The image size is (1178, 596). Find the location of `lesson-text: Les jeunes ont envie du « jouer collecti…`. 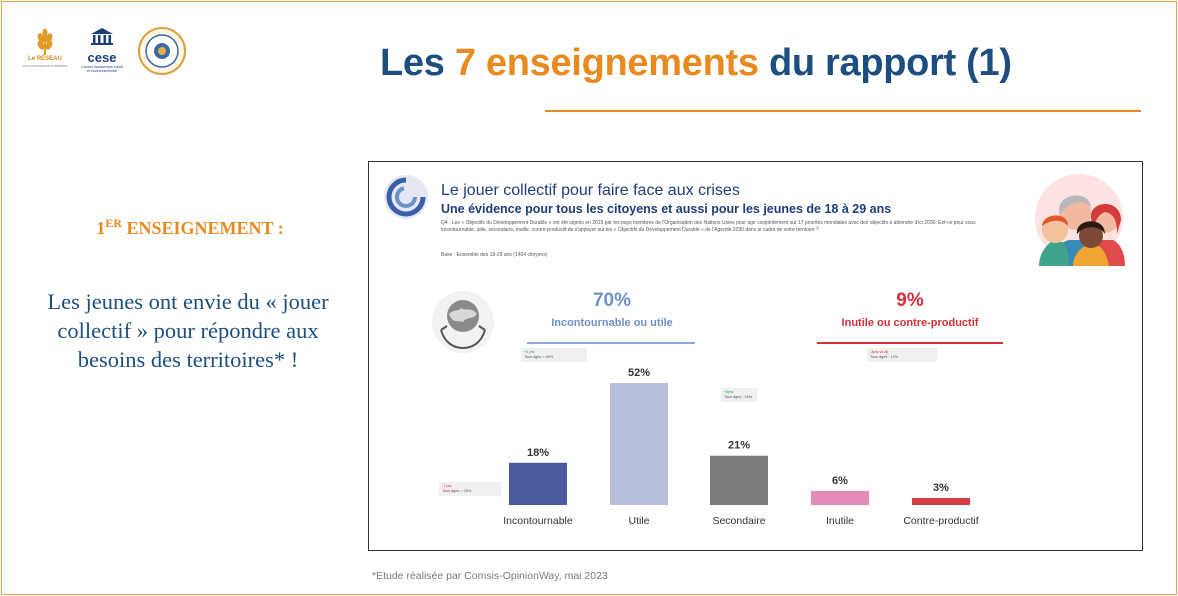

lesson-text: Les jeunes ont envie du « jouer collecti… is located at coordinates (188, 330).